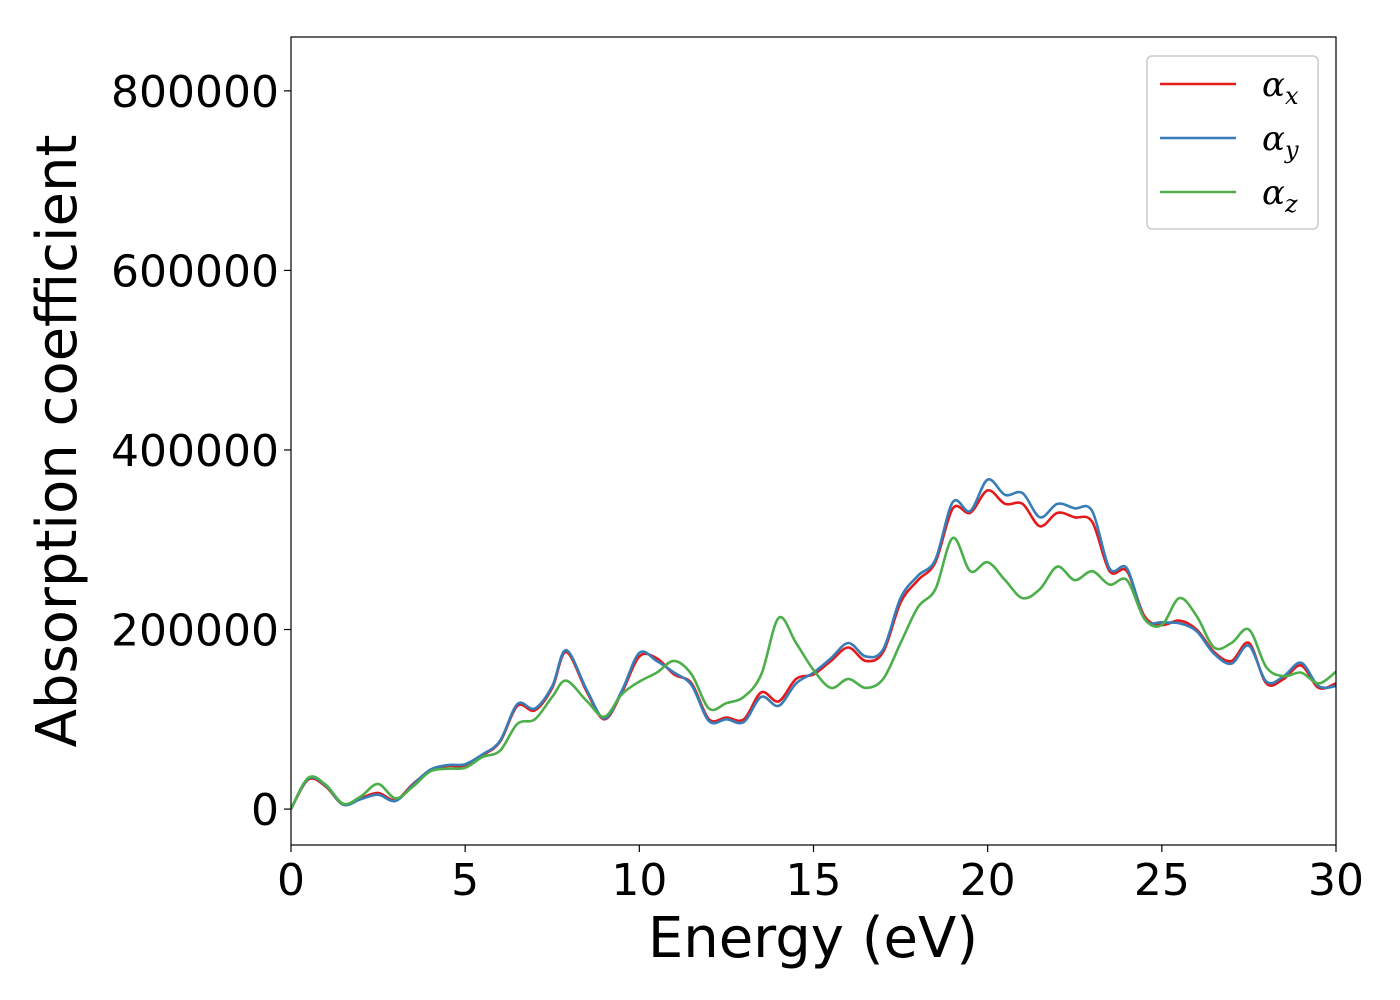 Image resolution: width=1400 pixels, height=1000 pixels. What do you see at coordinates (195, 451) in the screenshot?
I see `y-tick-label: 400000` at bounding box center [195, 451].